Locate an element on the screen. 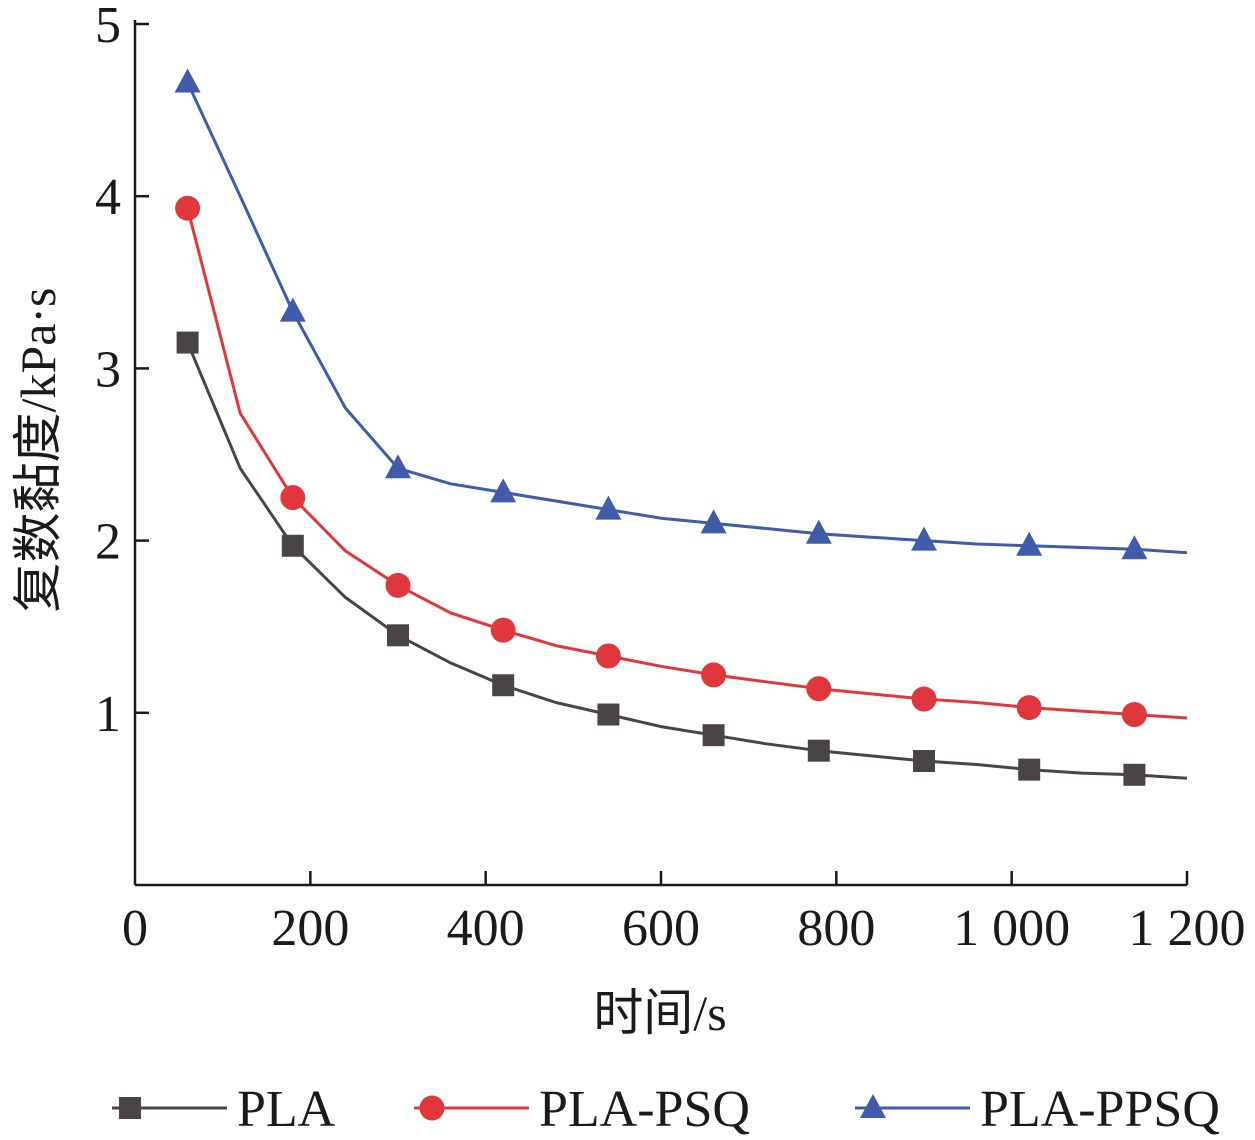 Image resolution: width=1255 pixels, height=1140 pixels. y-tick-label: 5 is located at coordinates (108, 27).